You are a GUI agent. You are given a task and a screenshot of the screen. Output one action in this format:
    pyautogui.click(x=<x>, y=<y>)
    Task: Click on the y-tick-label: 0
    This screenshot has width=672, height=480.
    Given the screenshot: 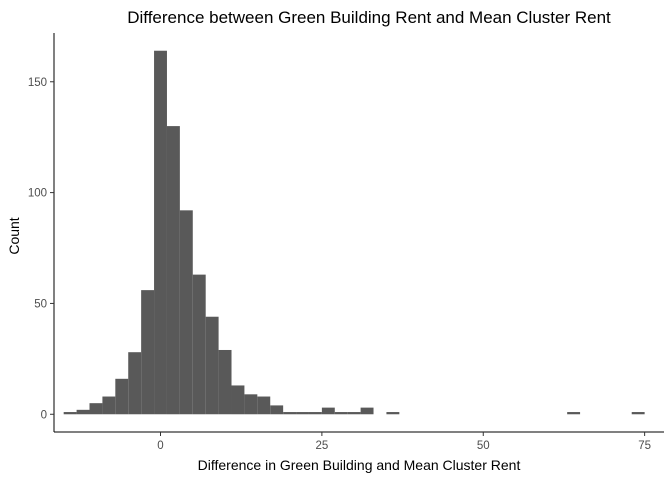 What is the action you would take?
    pyautogui.click(x=44, y=415)
    